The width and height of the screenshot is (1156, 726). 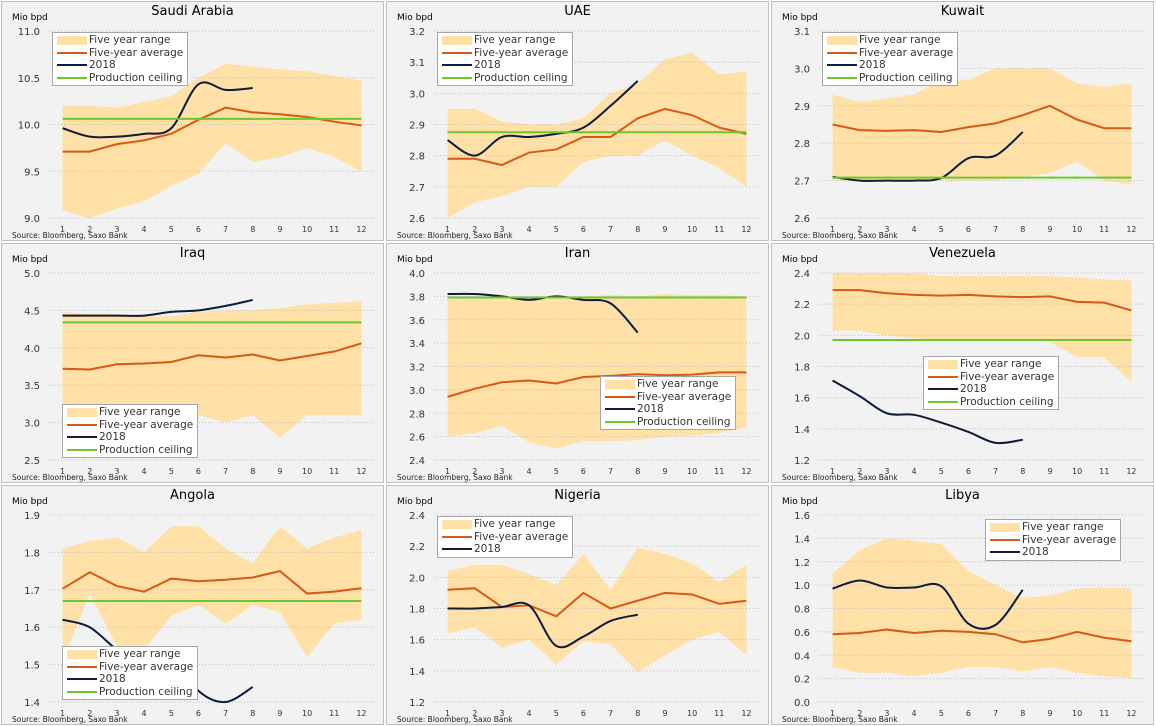 What do you see at coordinates (196, 130) in the screenshot?
I see `chart-svg: 9.09.510.010.511.01 2 3 4 5 6 7 8 9 10 11 12` at bounding box center [196, 130].